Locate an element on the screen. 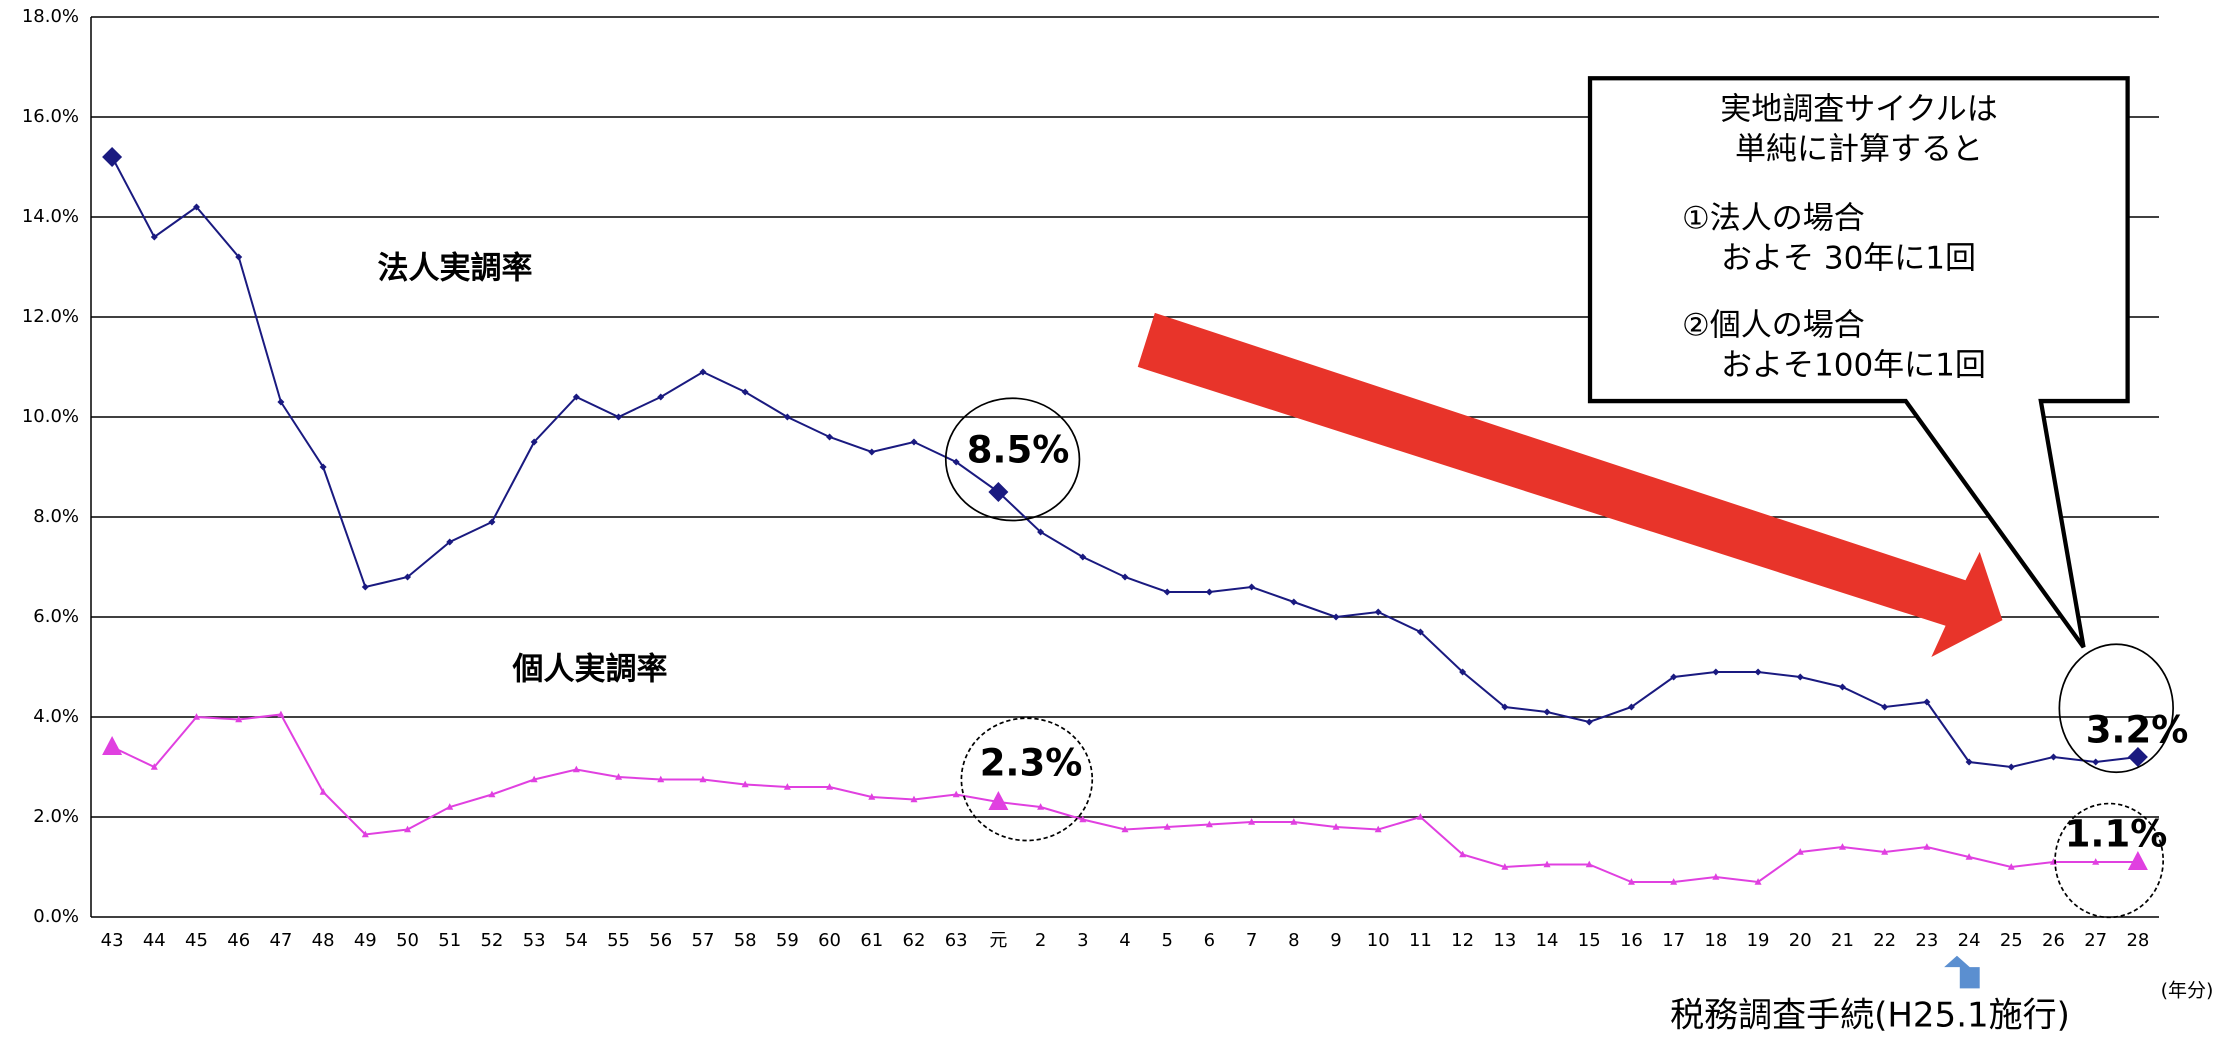 The width and height of the screenshot is (2230, 1046). y-tick-label: 8.0% is located at coordinates (56, 516).